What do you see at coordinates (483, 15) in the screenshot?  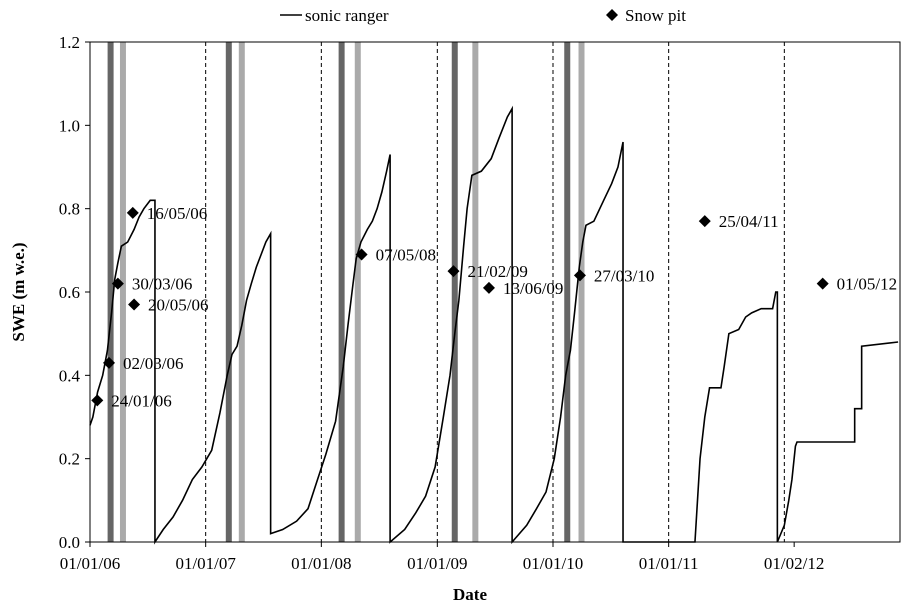 I see `legend: sonic ranger Snow pit` at bounding box center [483, 15].